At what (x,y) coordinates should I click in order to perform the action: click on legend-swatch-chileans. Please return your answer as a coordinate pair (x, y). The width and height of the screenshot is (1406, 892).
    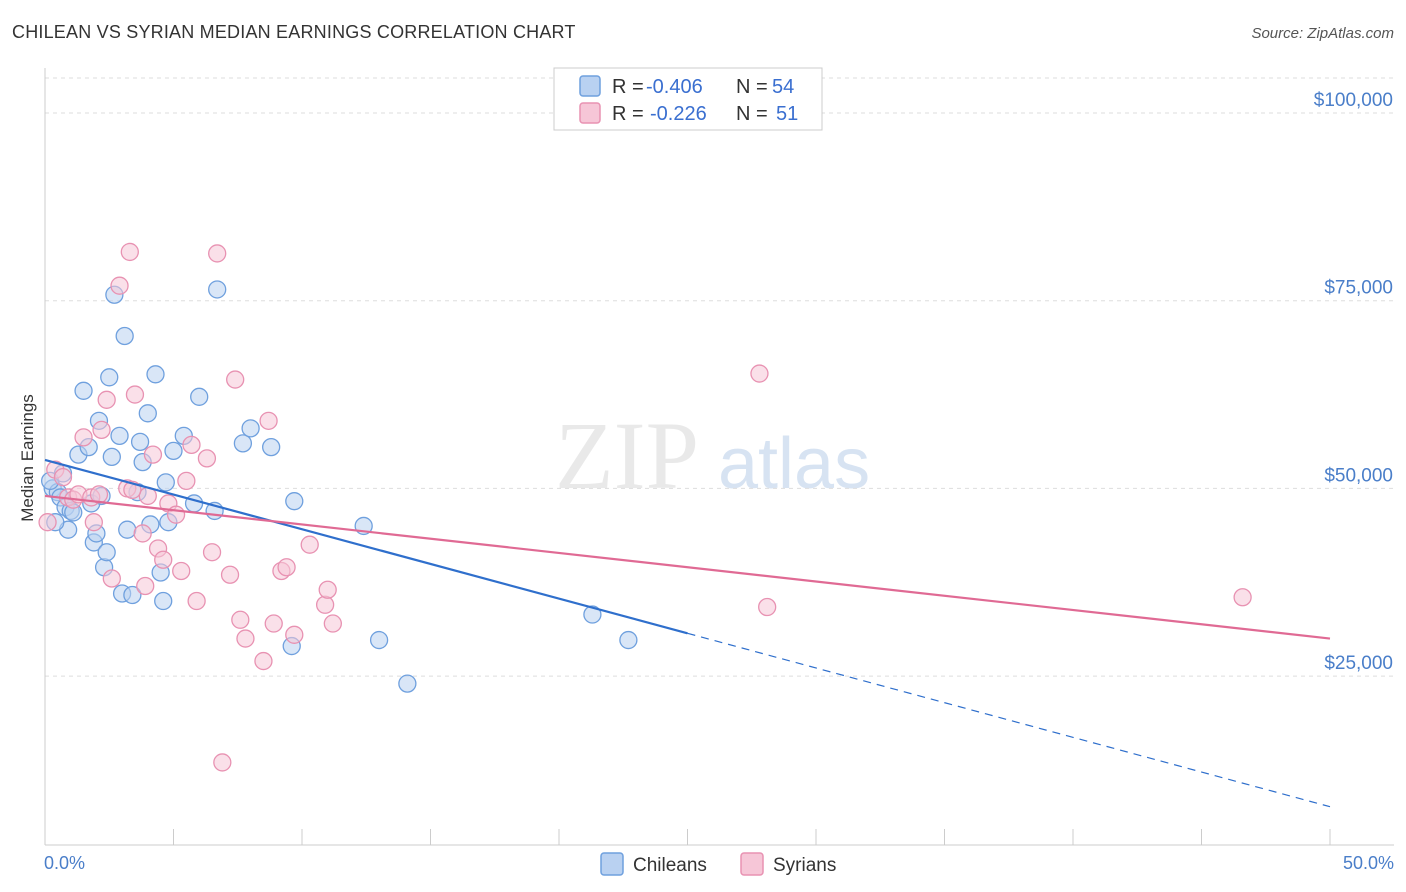
    Looking at the image, I should click on (590, 86).